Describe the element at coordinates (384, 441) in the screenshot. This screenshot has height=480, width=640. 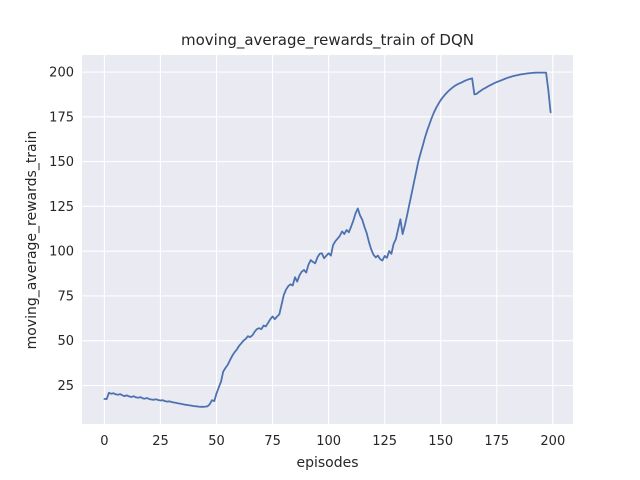
I see `x-tick-label: 125` at that location.